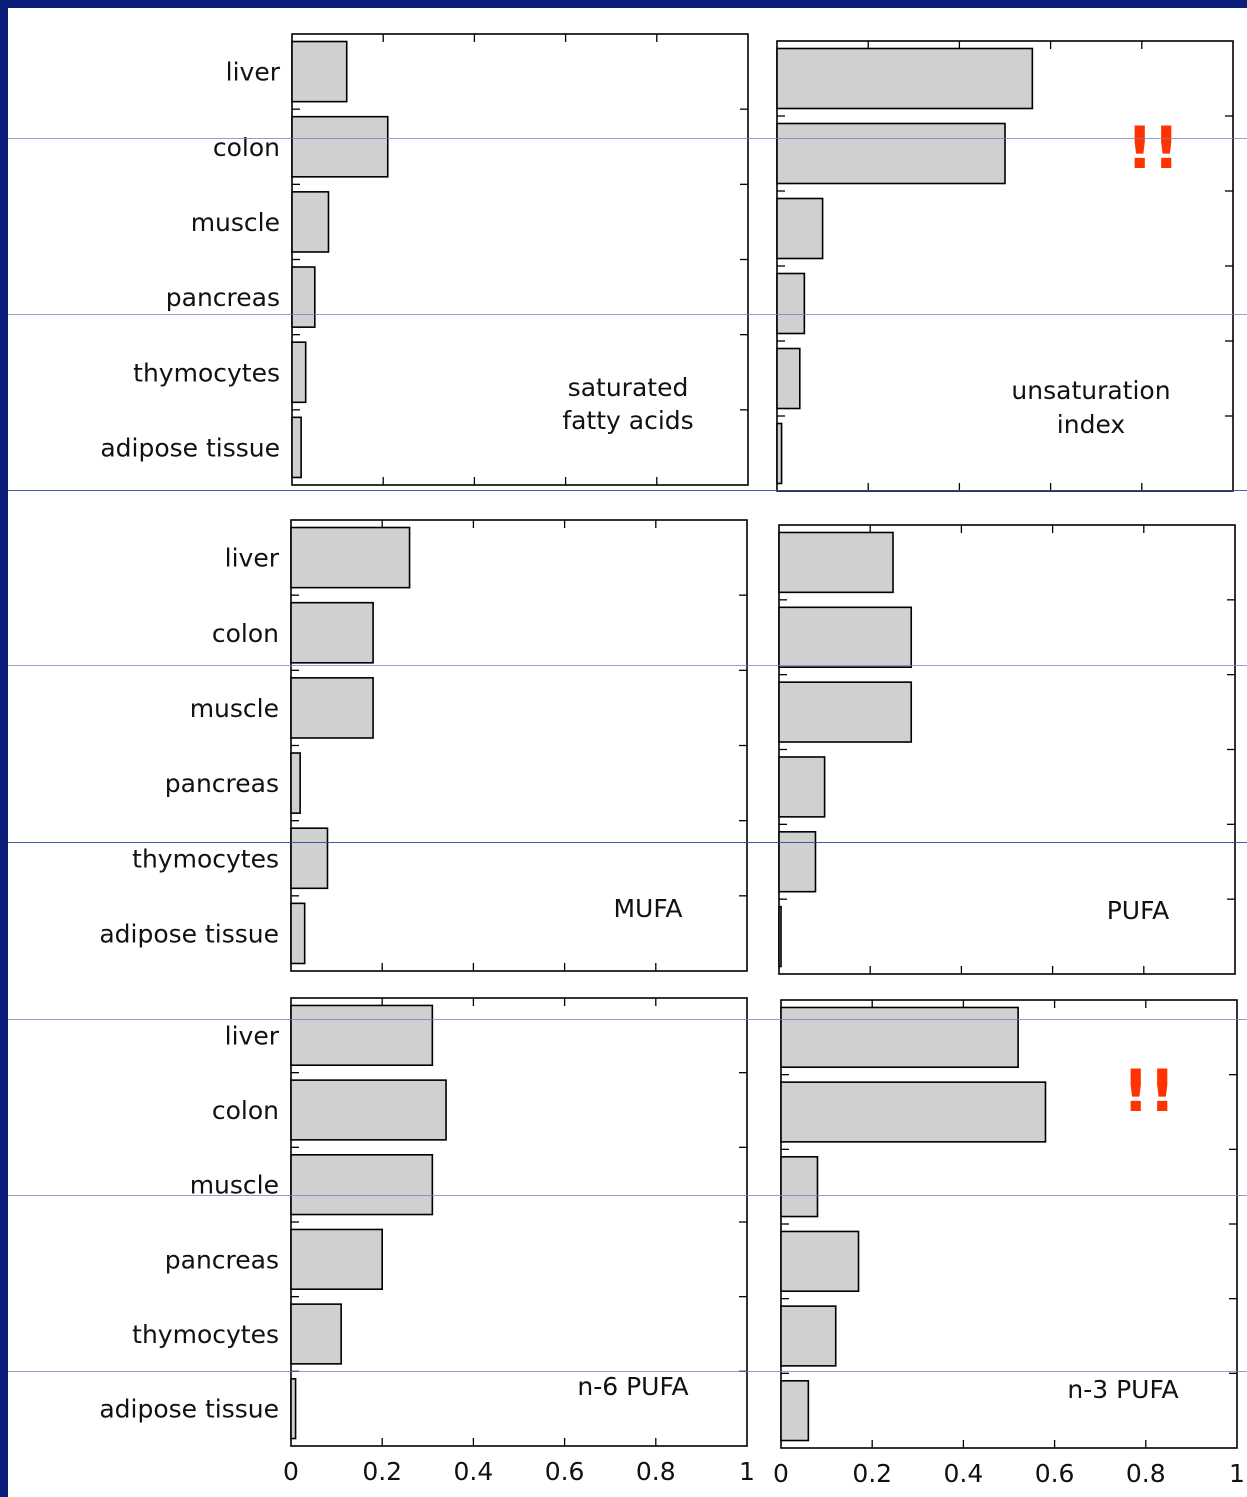 The width and height of the screenshot is (1247, 1497). What do you see at coordinates (1091, 424) in the screenshot?
I see `panel-label: index` at bounding box center [1091, 424].